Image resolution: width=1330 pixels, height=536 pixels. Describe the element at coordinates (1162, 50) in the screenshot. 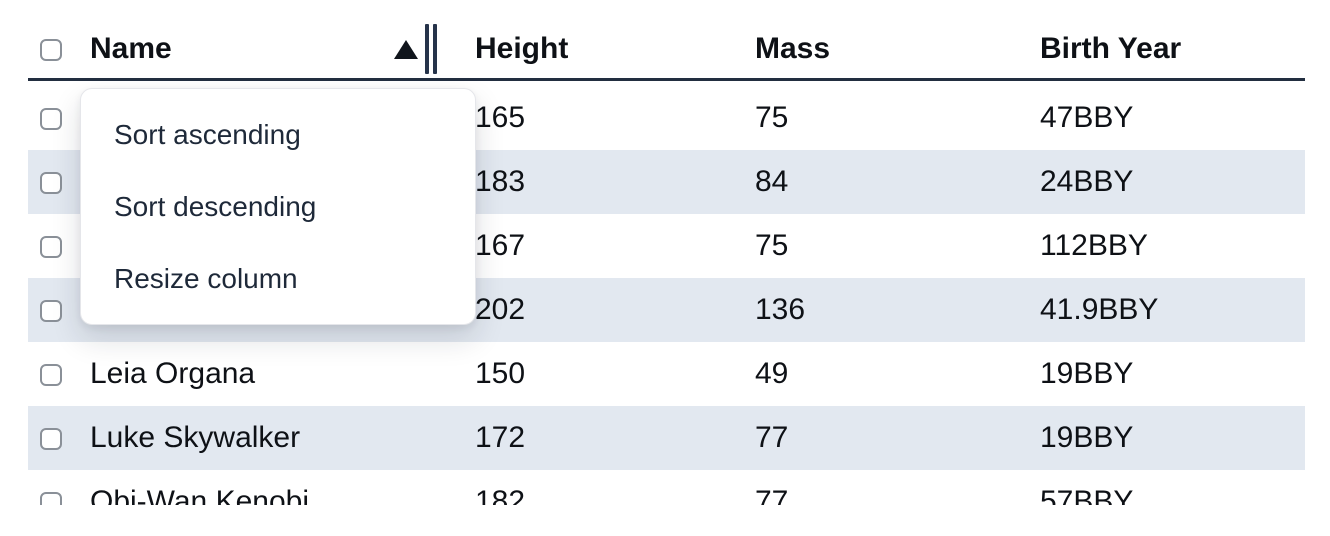

I see `column-header-birth-year: Birth Year` at that location.